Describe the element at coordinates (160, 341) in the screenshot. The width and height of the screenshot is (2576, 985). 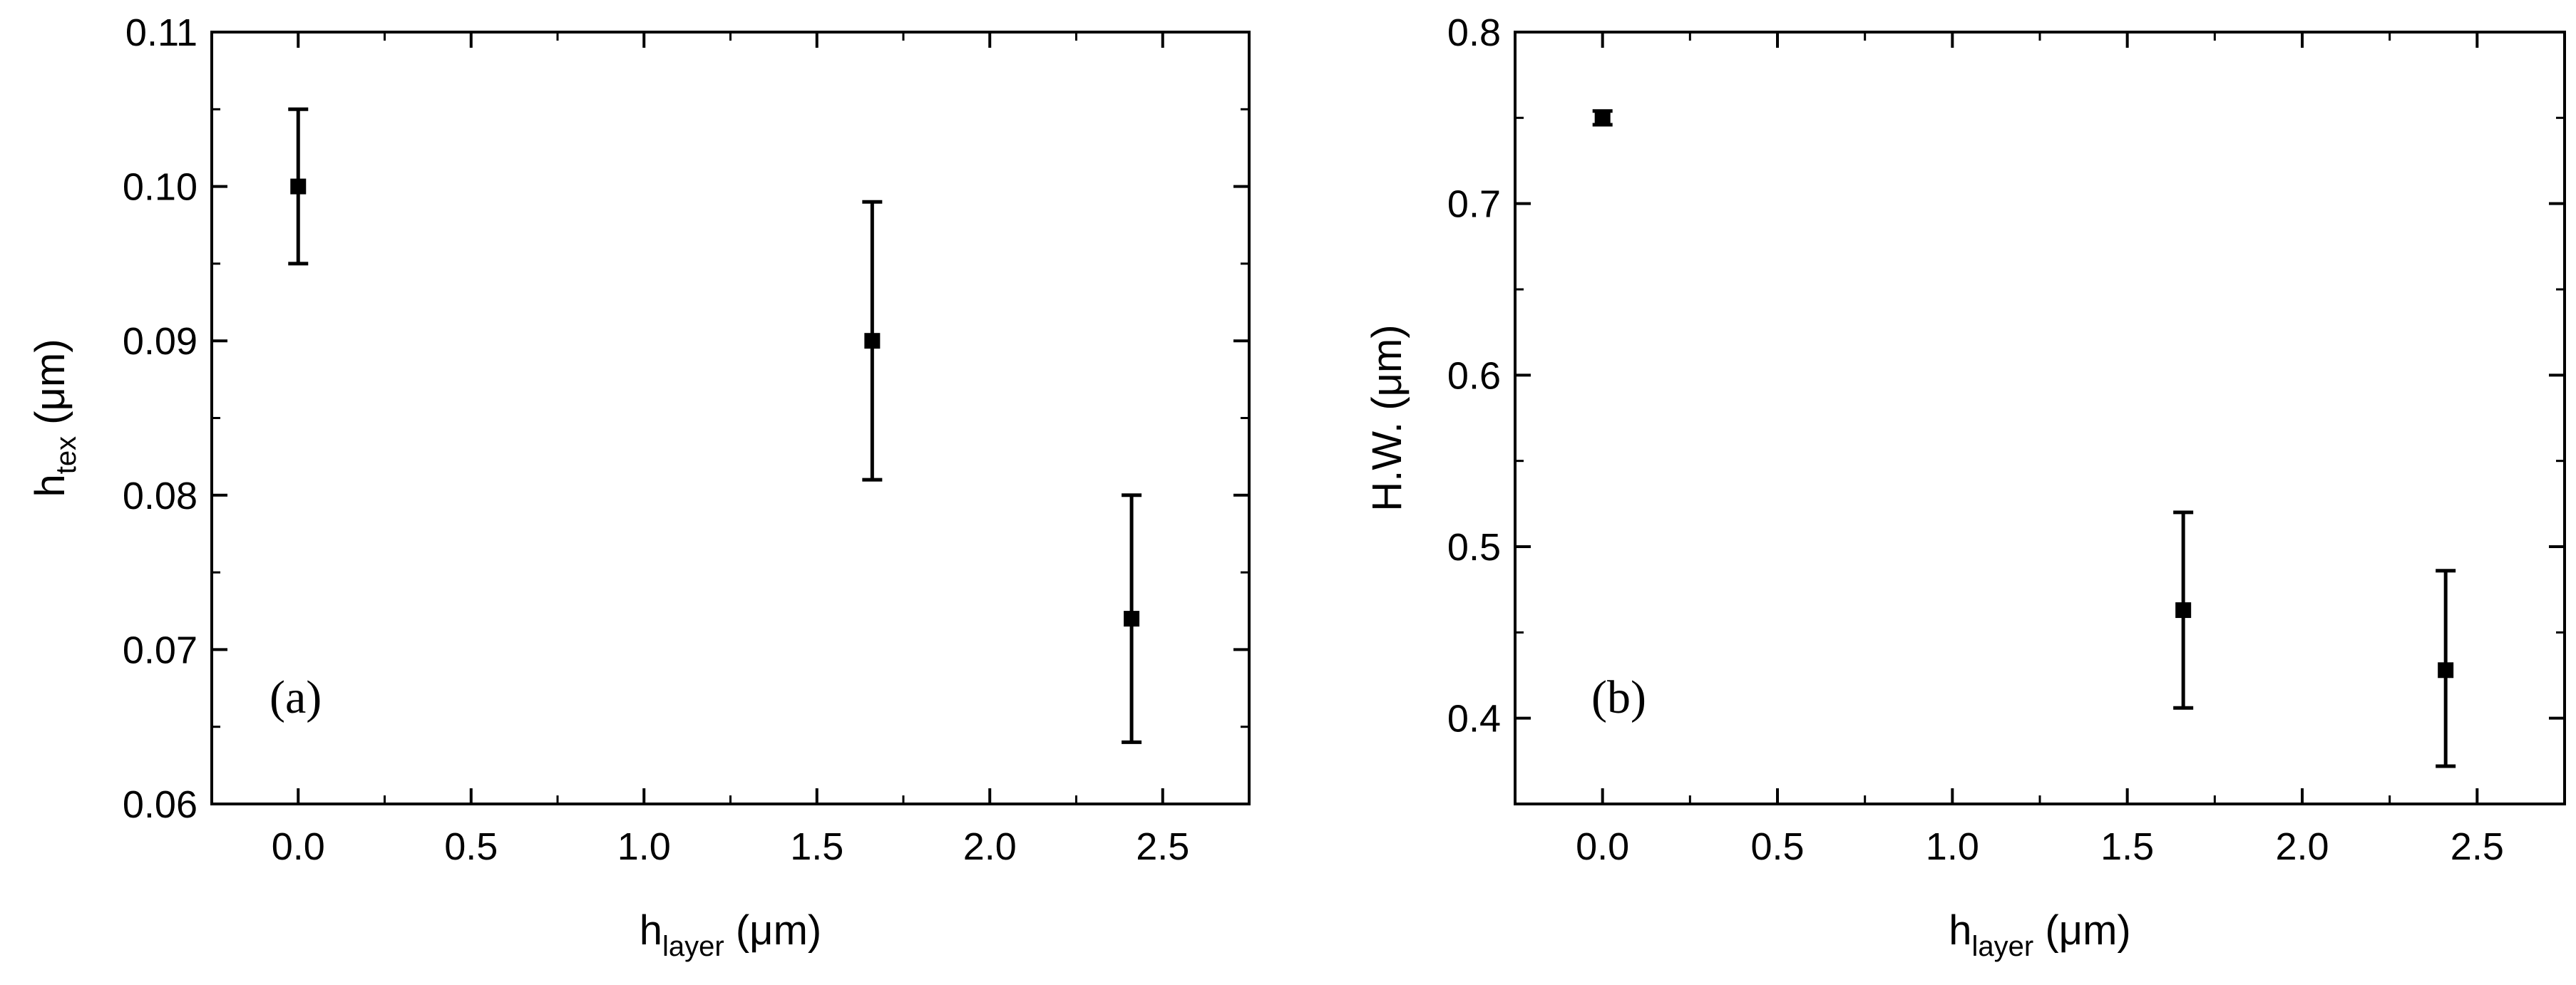
I see `y-tick-label: 0.09` at that location.